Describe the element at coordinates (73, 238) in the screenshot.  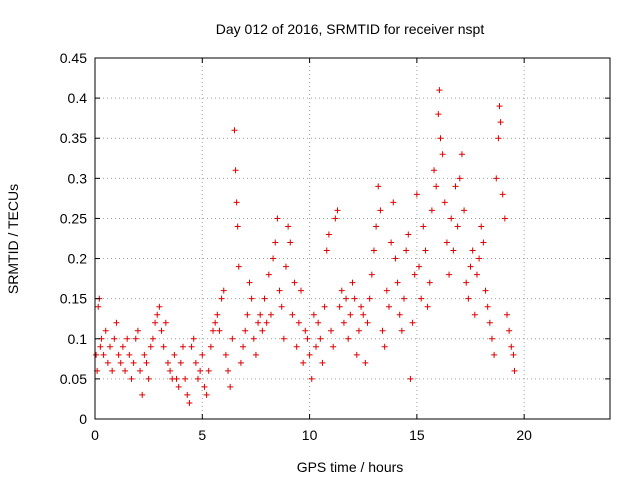
I see `y-tick-labels: 0 0.05 0.1 0.15 0.2 0.25 0.3 0.35 0.4 0.45` at that location.